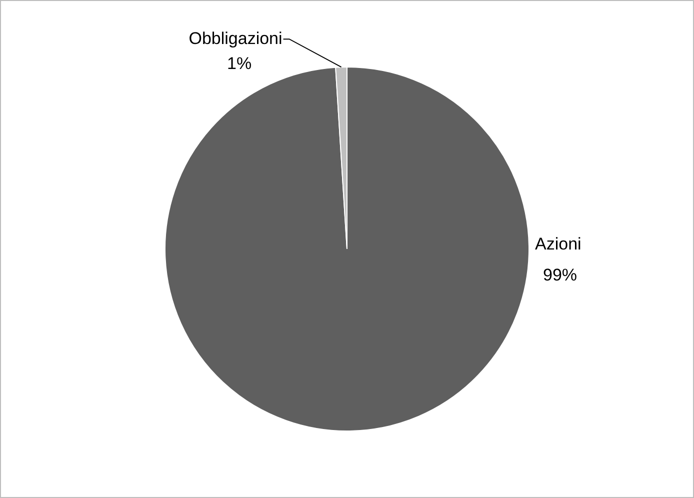 This screenshot has height=498, width=694. Describe the element at coordinates (235, 38) in the screenshot. I see `slice-label: Obbligazioni` at that location.